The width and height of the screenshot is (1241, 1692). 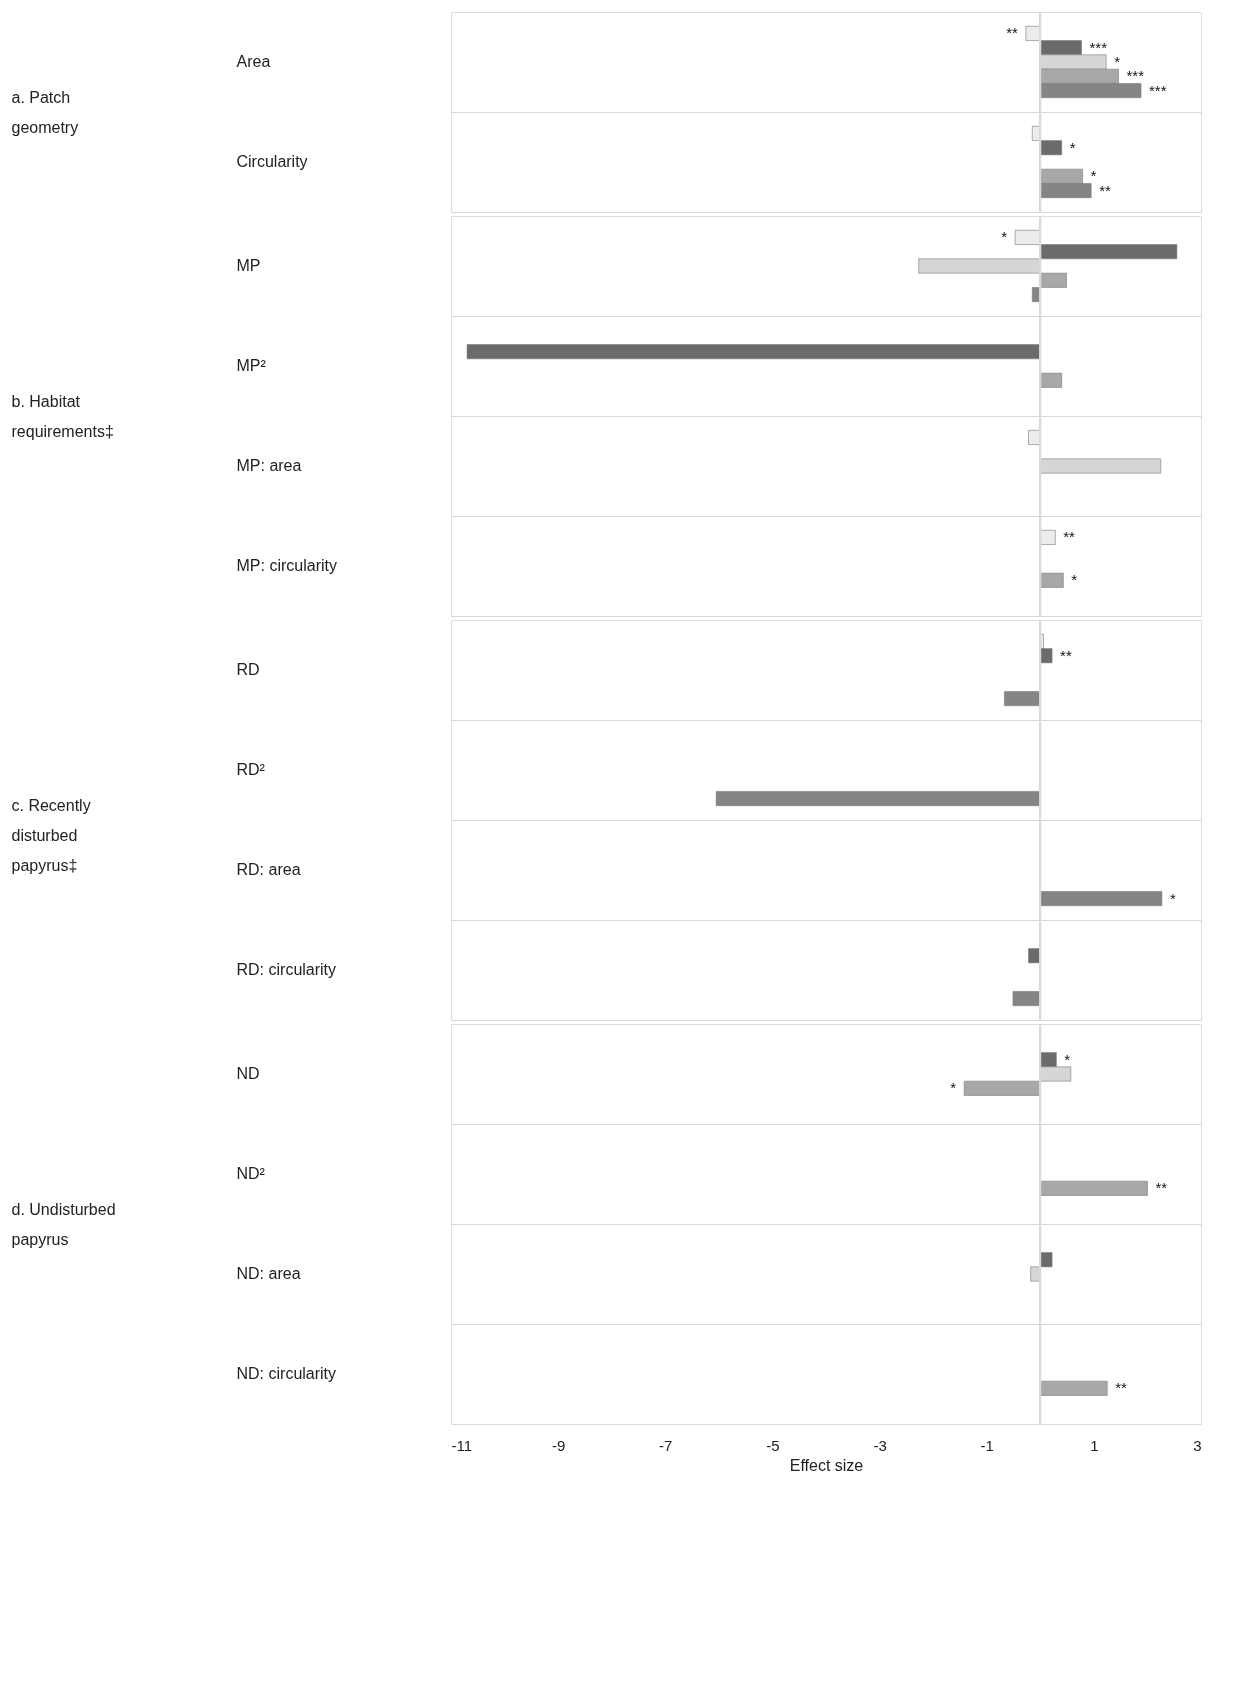 What do you see at coordinates (253, 61) in the screenshot?
I see `y-tick-label: Area` at bounding box center [253, 61].